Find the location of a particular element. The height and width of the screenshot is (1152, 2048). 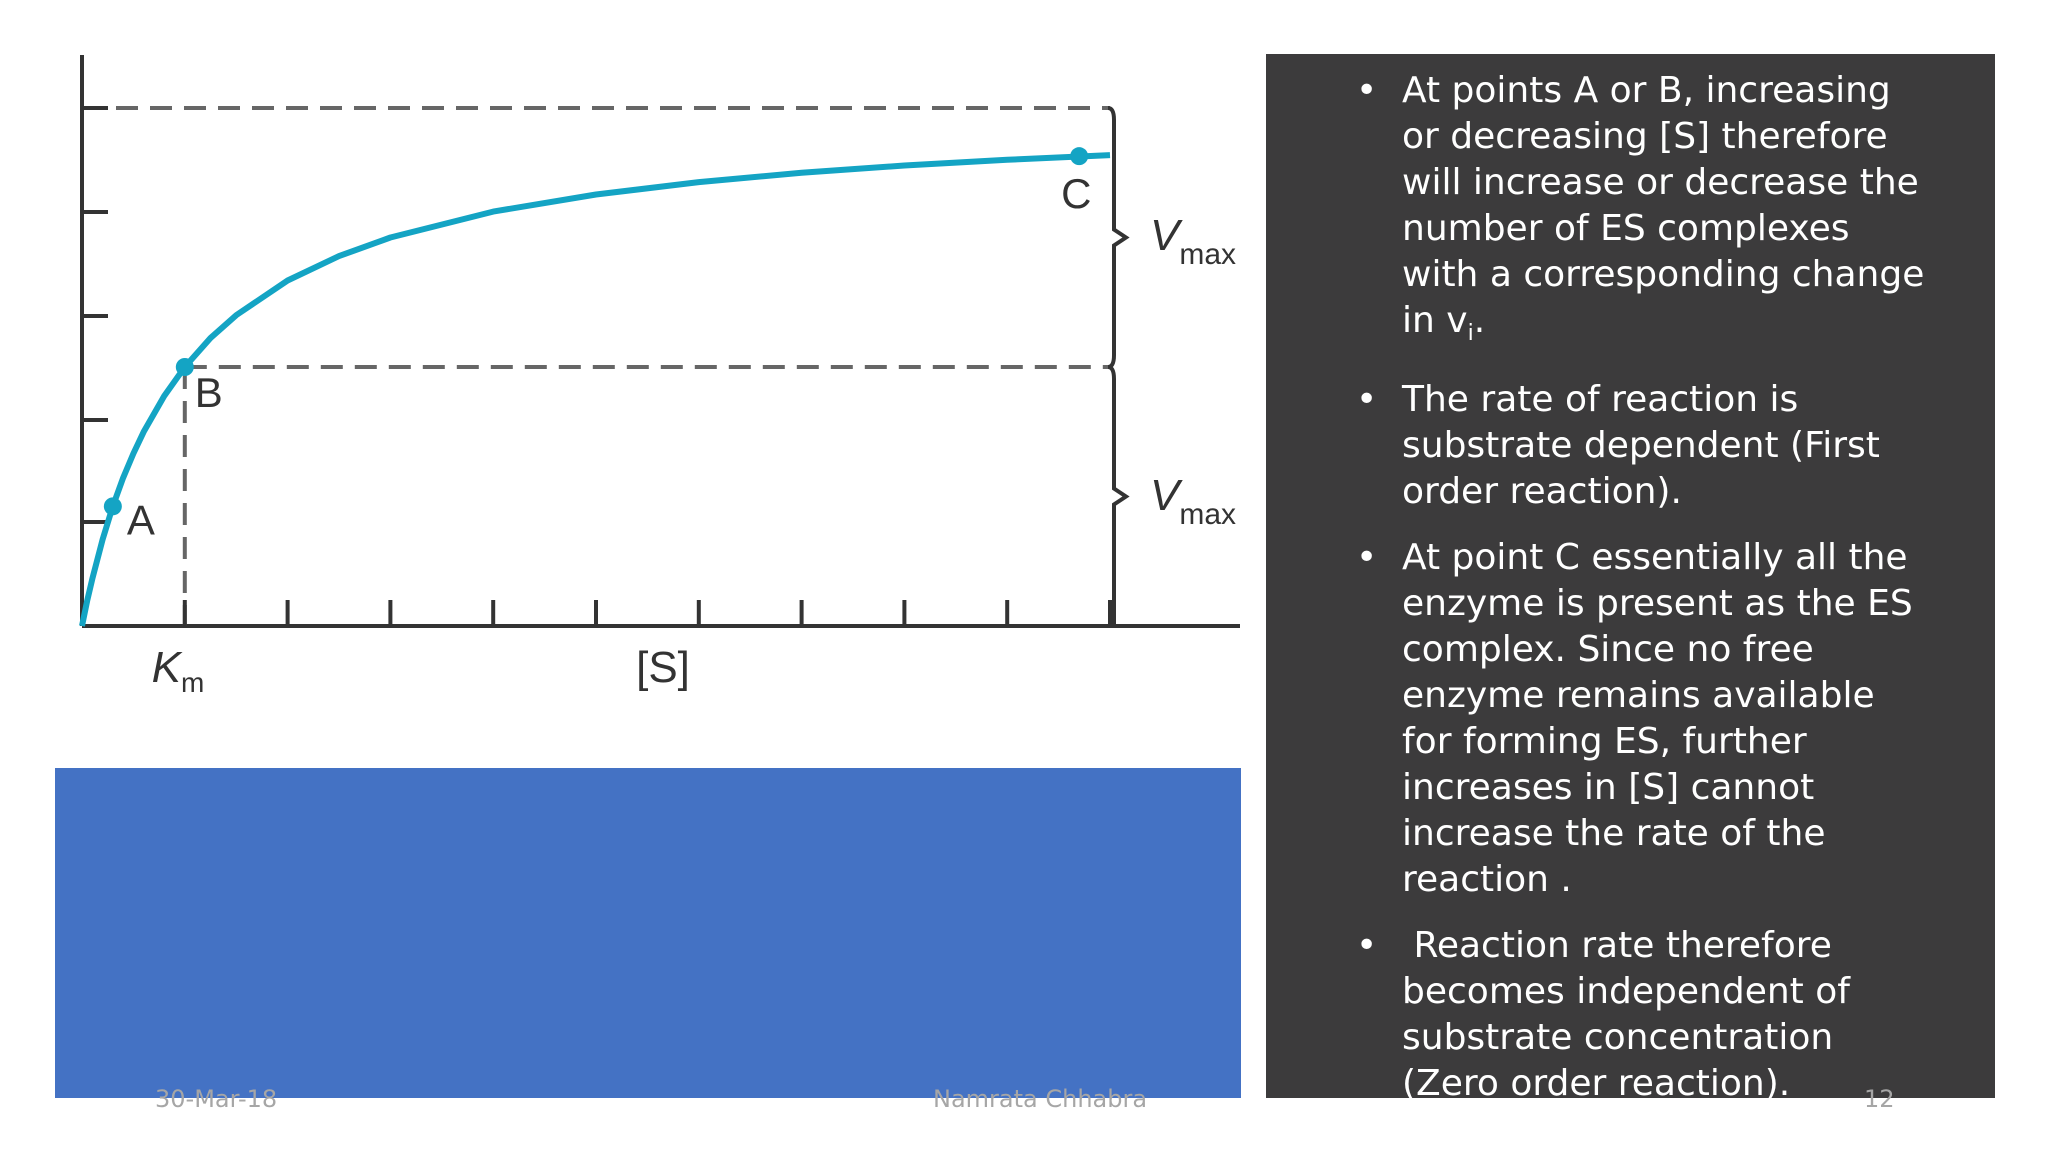

footer-page-number: 12 is located at coordinates (1879, 1099).